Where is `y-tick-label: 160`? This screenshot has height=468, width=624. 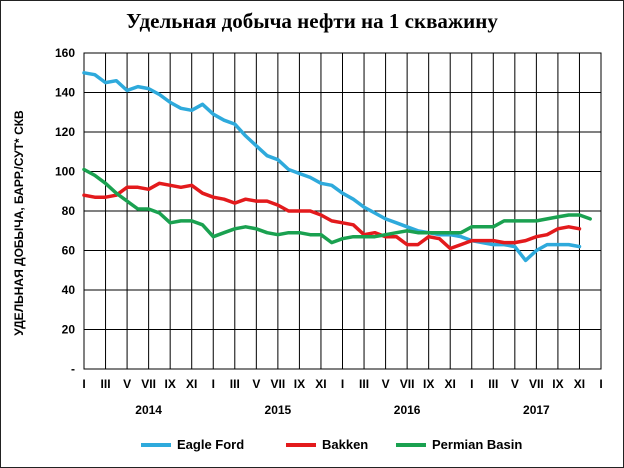 y-tick-label: 160 is located at coordinates (65, 53).